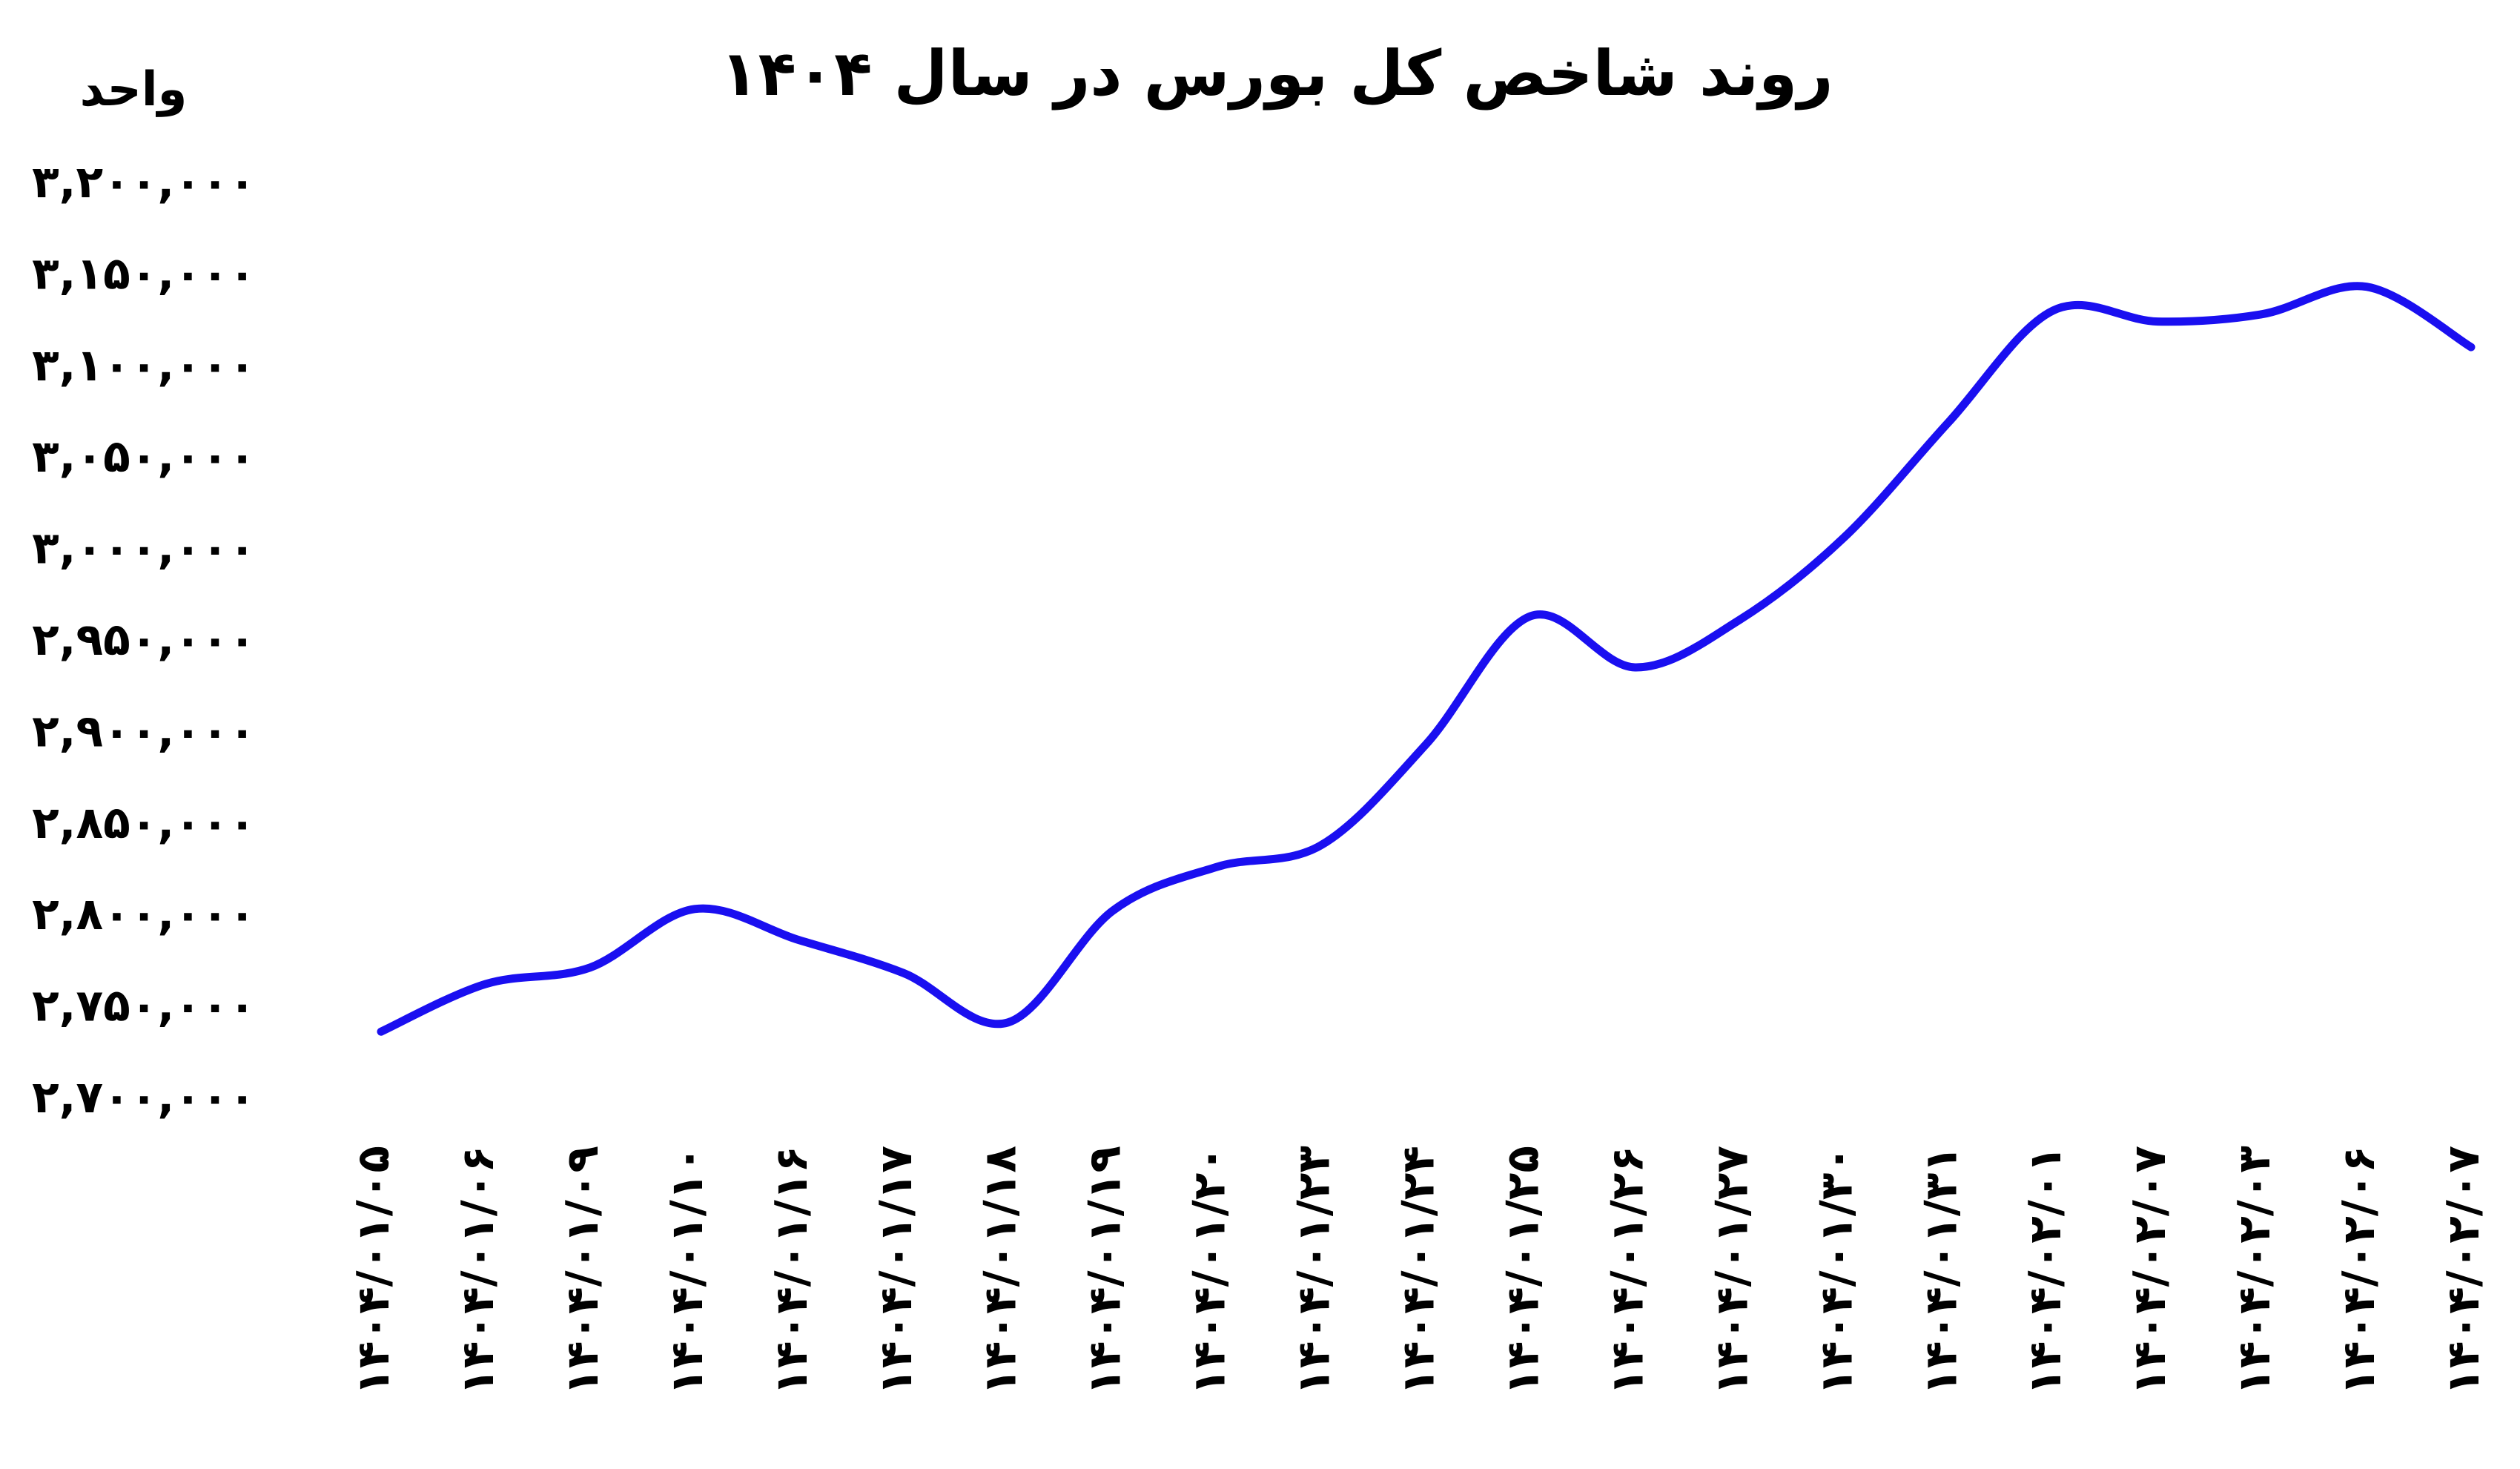 This screenshot has width=2520, height=1469. Describe the element at coordinates (144, 914) in the screenshot. I see `y-tick-label: ۲,۸۰۰,۰۰۰` at that location.